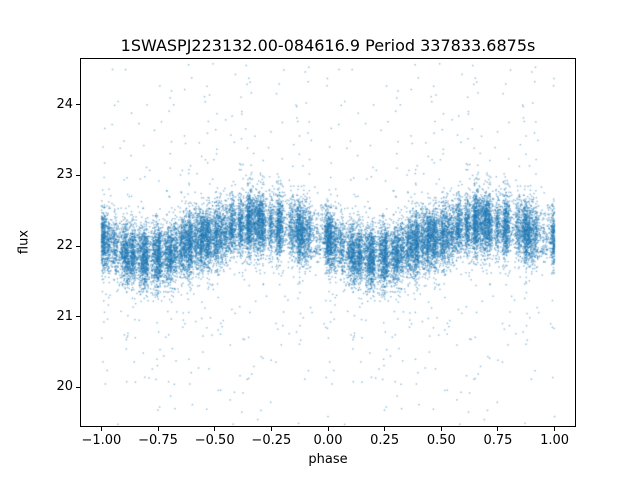  What do you see at coordinates (328, 459) in the screenshot?
I see `x-axis-label: phase` at bounding box center [328, 459].